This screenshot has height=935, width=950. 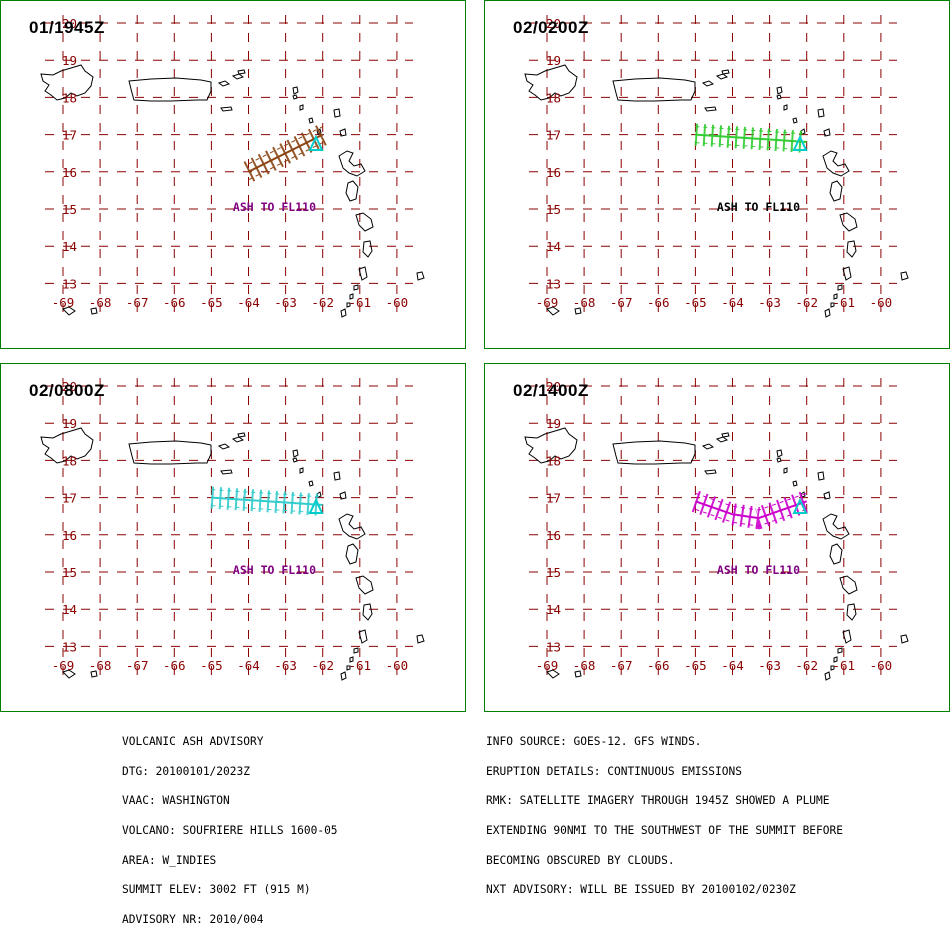 What do you see at coordinates (716, 191) in the screenshot?
I see `coastlines` at bounding box center [716, 191].